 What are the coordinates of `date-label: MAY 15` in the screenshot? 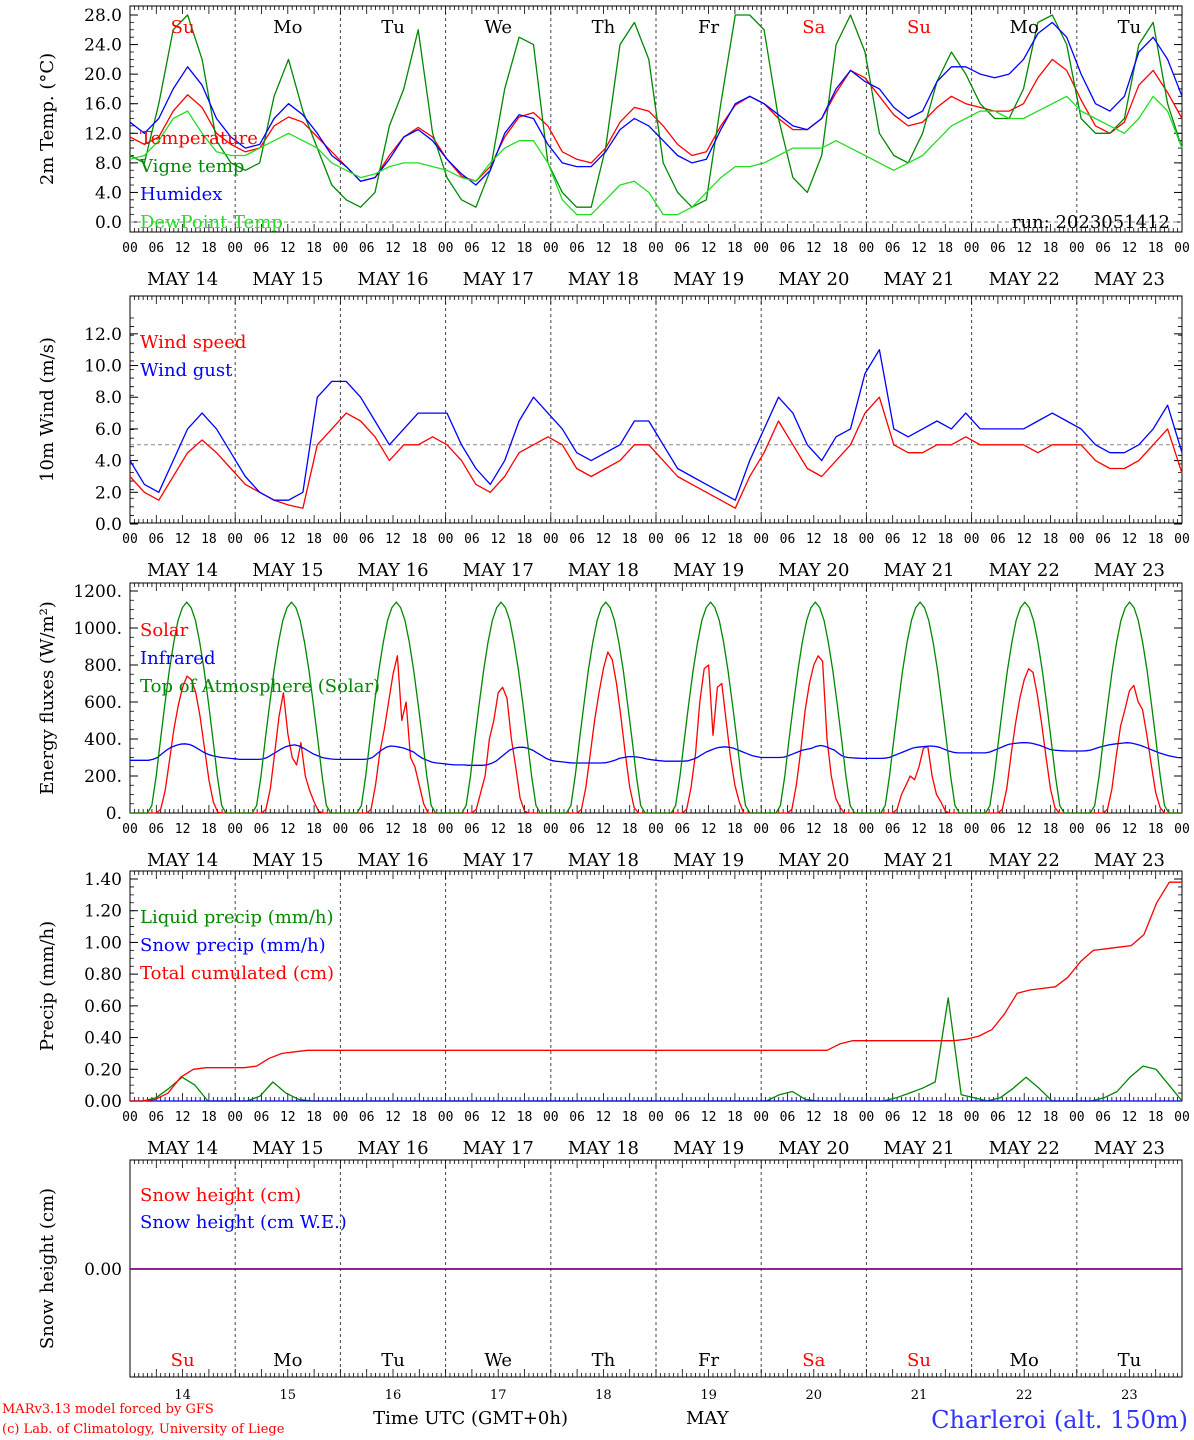 It's located at (287, 860).